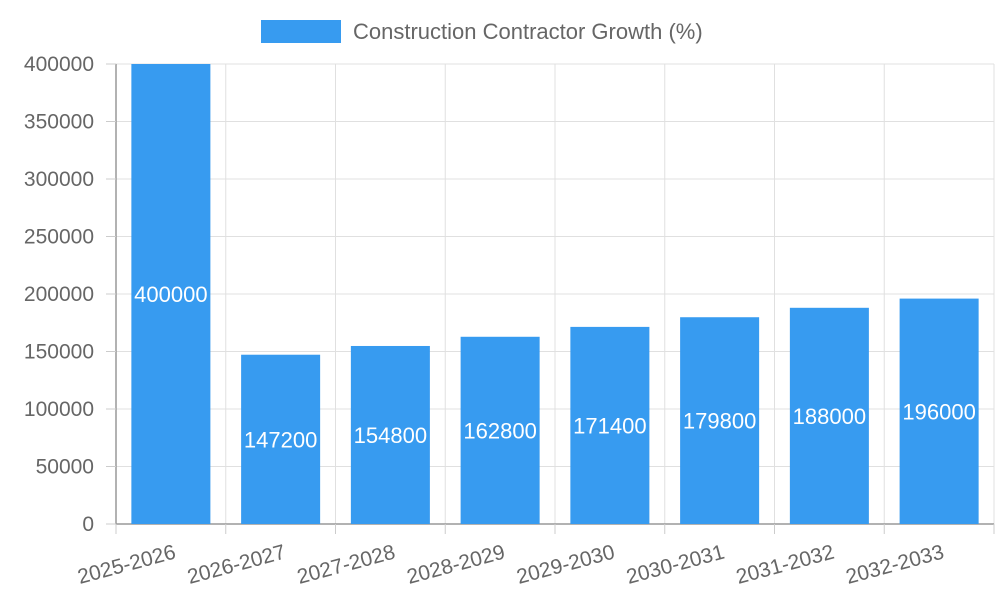  What do you see at coordinates (59, 64) in the screenshot?
I see `y-tick-label: 400000` at bounding box center [59, 64].